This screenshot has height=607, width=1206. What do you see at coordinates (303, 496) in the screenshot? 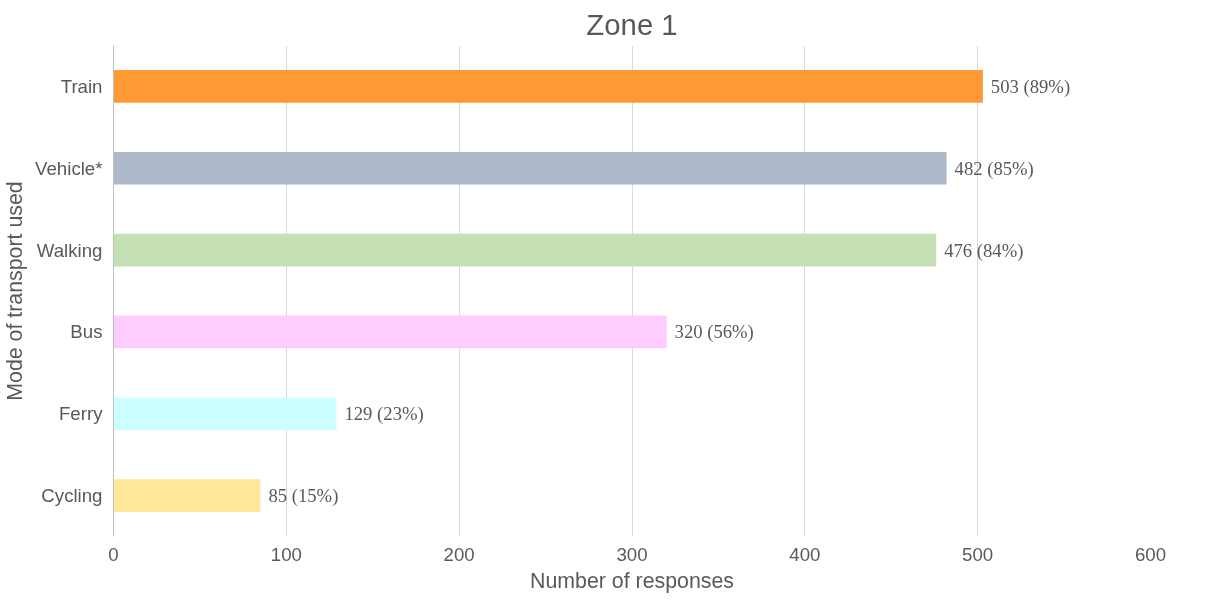
I see `data-label: 85 (15%)` at bounding box center [303, 496].